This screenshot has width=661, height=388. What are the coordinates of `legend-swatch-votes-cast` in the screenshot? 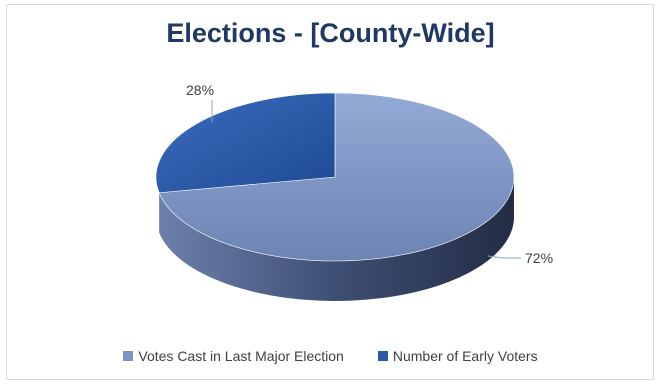 It's located at (128, 356).